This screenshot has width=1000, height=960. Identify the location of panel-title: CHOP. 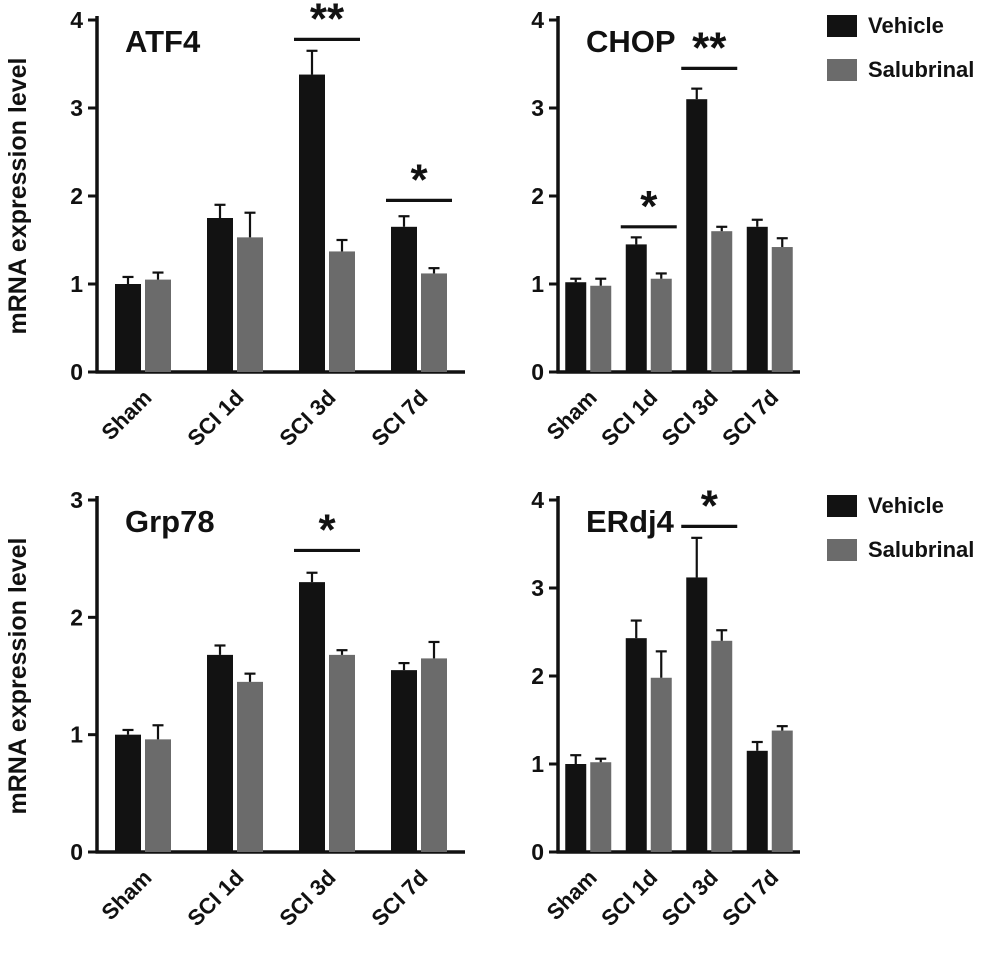
(631, 41).